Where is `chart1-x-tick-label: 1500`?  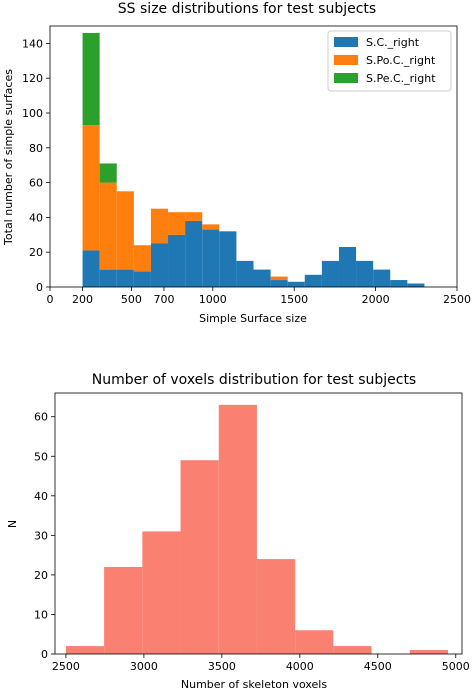 chart1-x-tick-label: 1500 is located at coordinates (294, 299).